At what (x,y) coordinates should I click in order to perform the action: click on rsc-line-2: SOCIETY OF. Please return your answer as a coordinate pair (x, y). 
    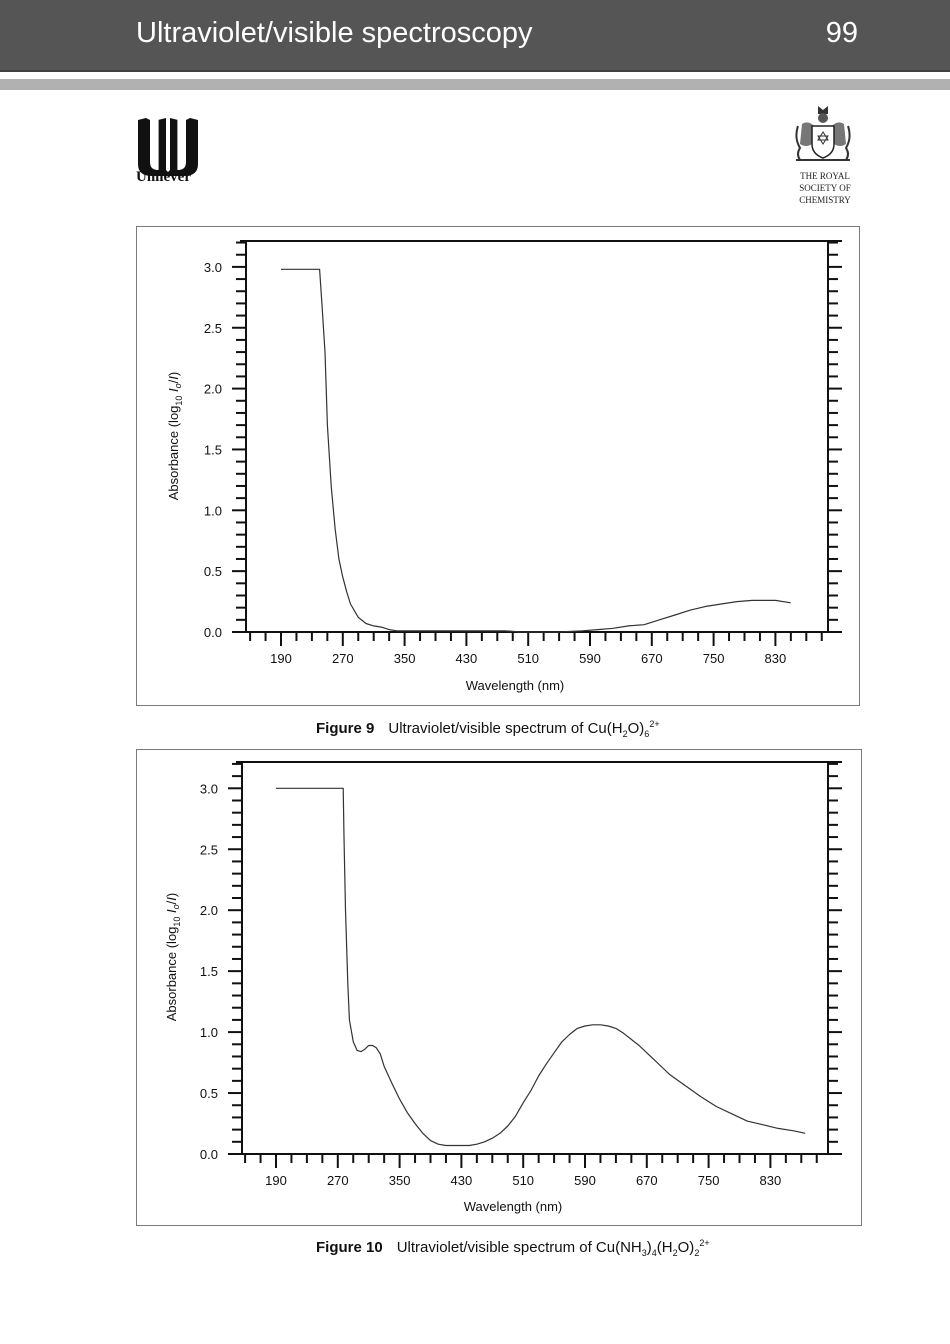
    Looking at the image, I should click on (825, 188).